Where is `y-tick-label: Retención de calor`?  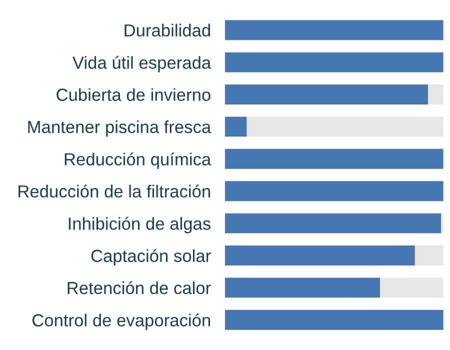 y-tick-label: Retención de calor is located at coordinates (139, 287).